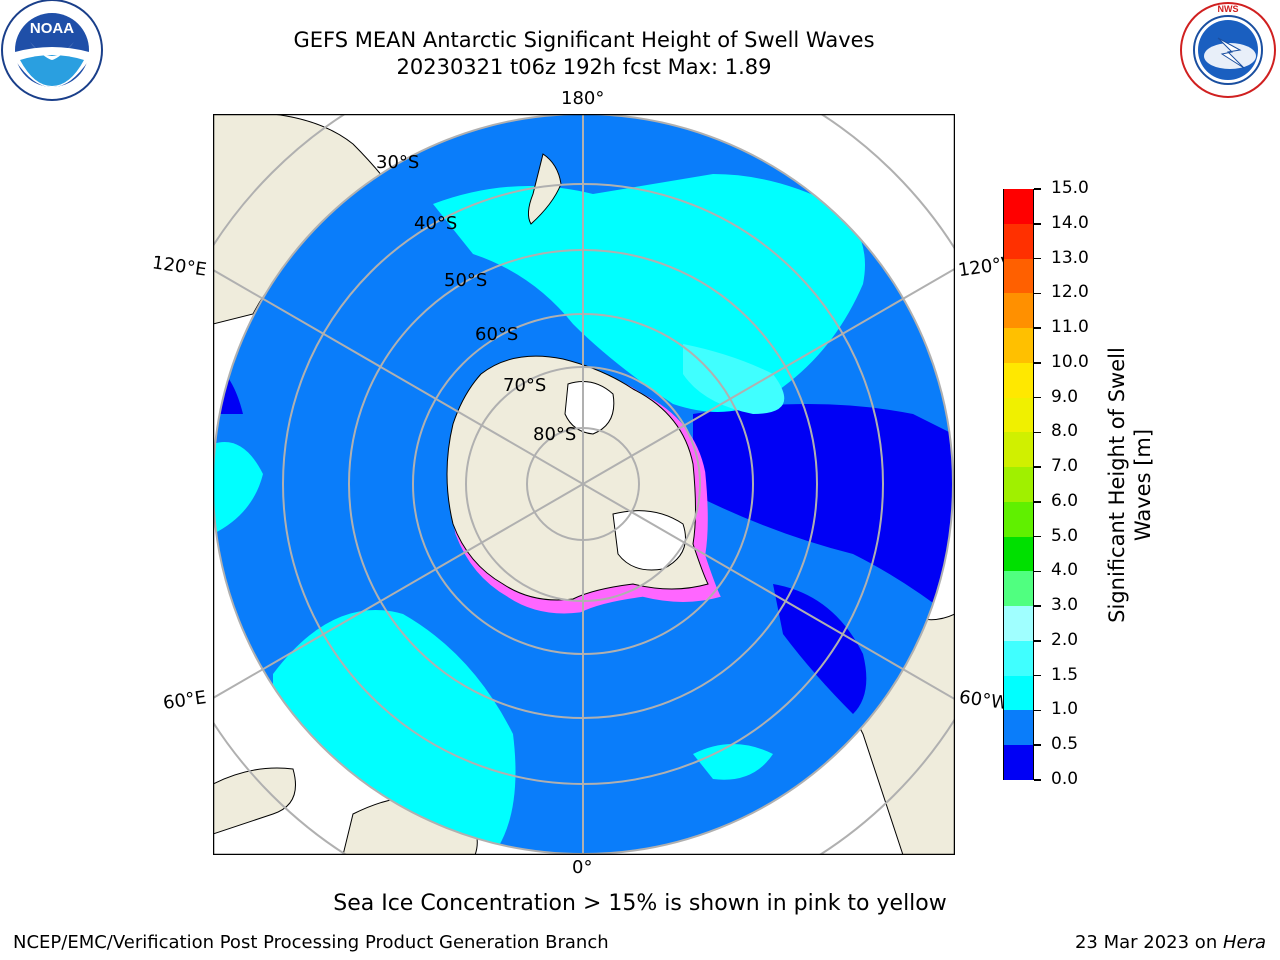 The image size is (1280, 960). What do you see at coordinates (1065, 744) in the screenshot?
I see `colorbar-tick-label: 0.5` at bounding box center [1065, 744].